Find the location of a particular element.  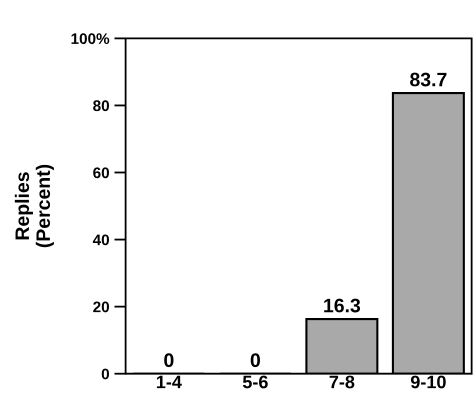

x-tick-label: 5-6 is located at coordinates (255, 382).